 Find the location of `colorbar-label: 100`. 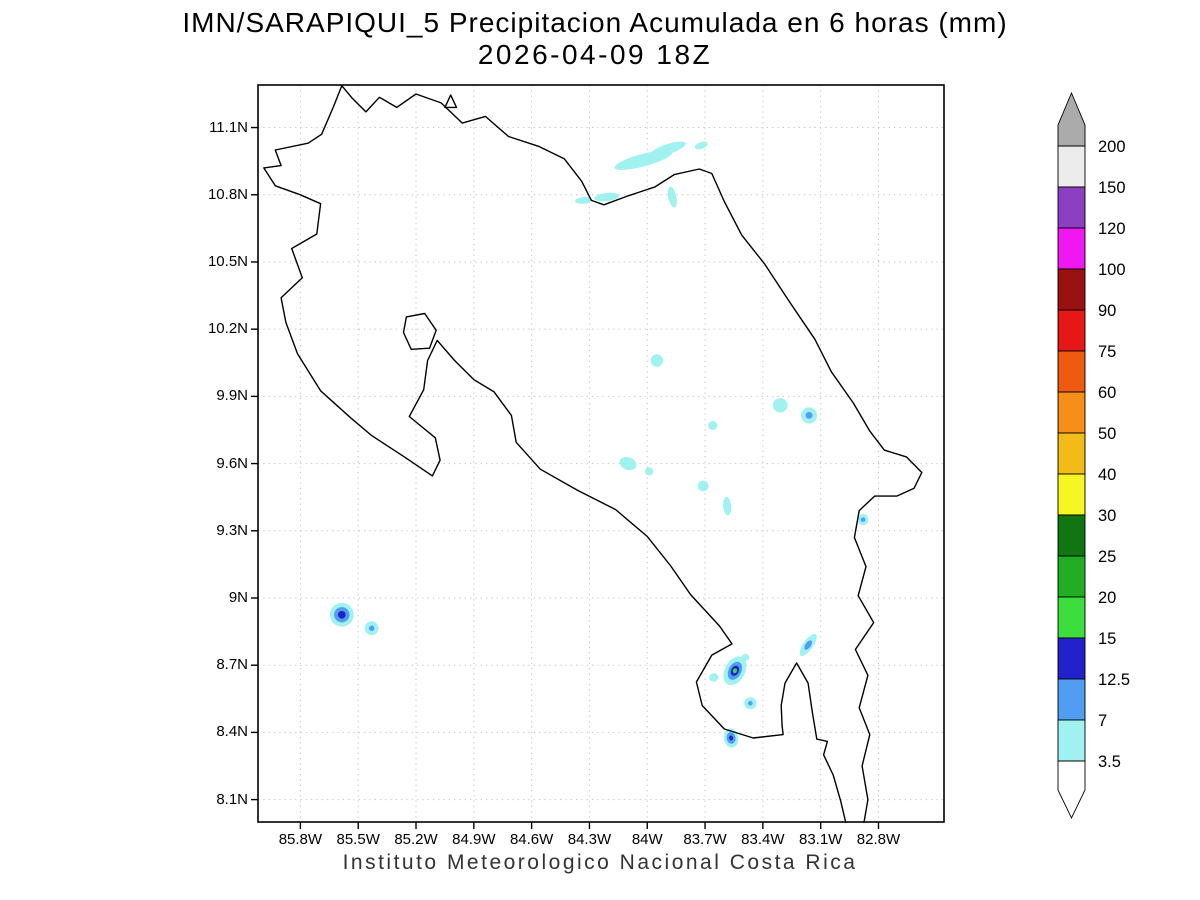

colorbar-label: 100 is located at coordinates (1112, 270).